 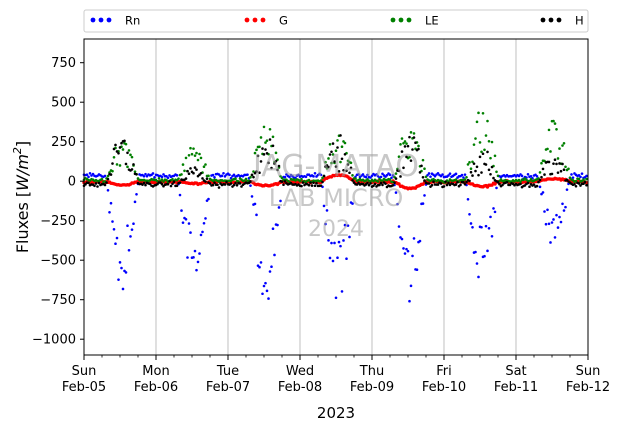 What do you see at coordinates (371, 371) in the screenshot?
I see `x-tick-label: Thu` at bounding box center [371, 371].